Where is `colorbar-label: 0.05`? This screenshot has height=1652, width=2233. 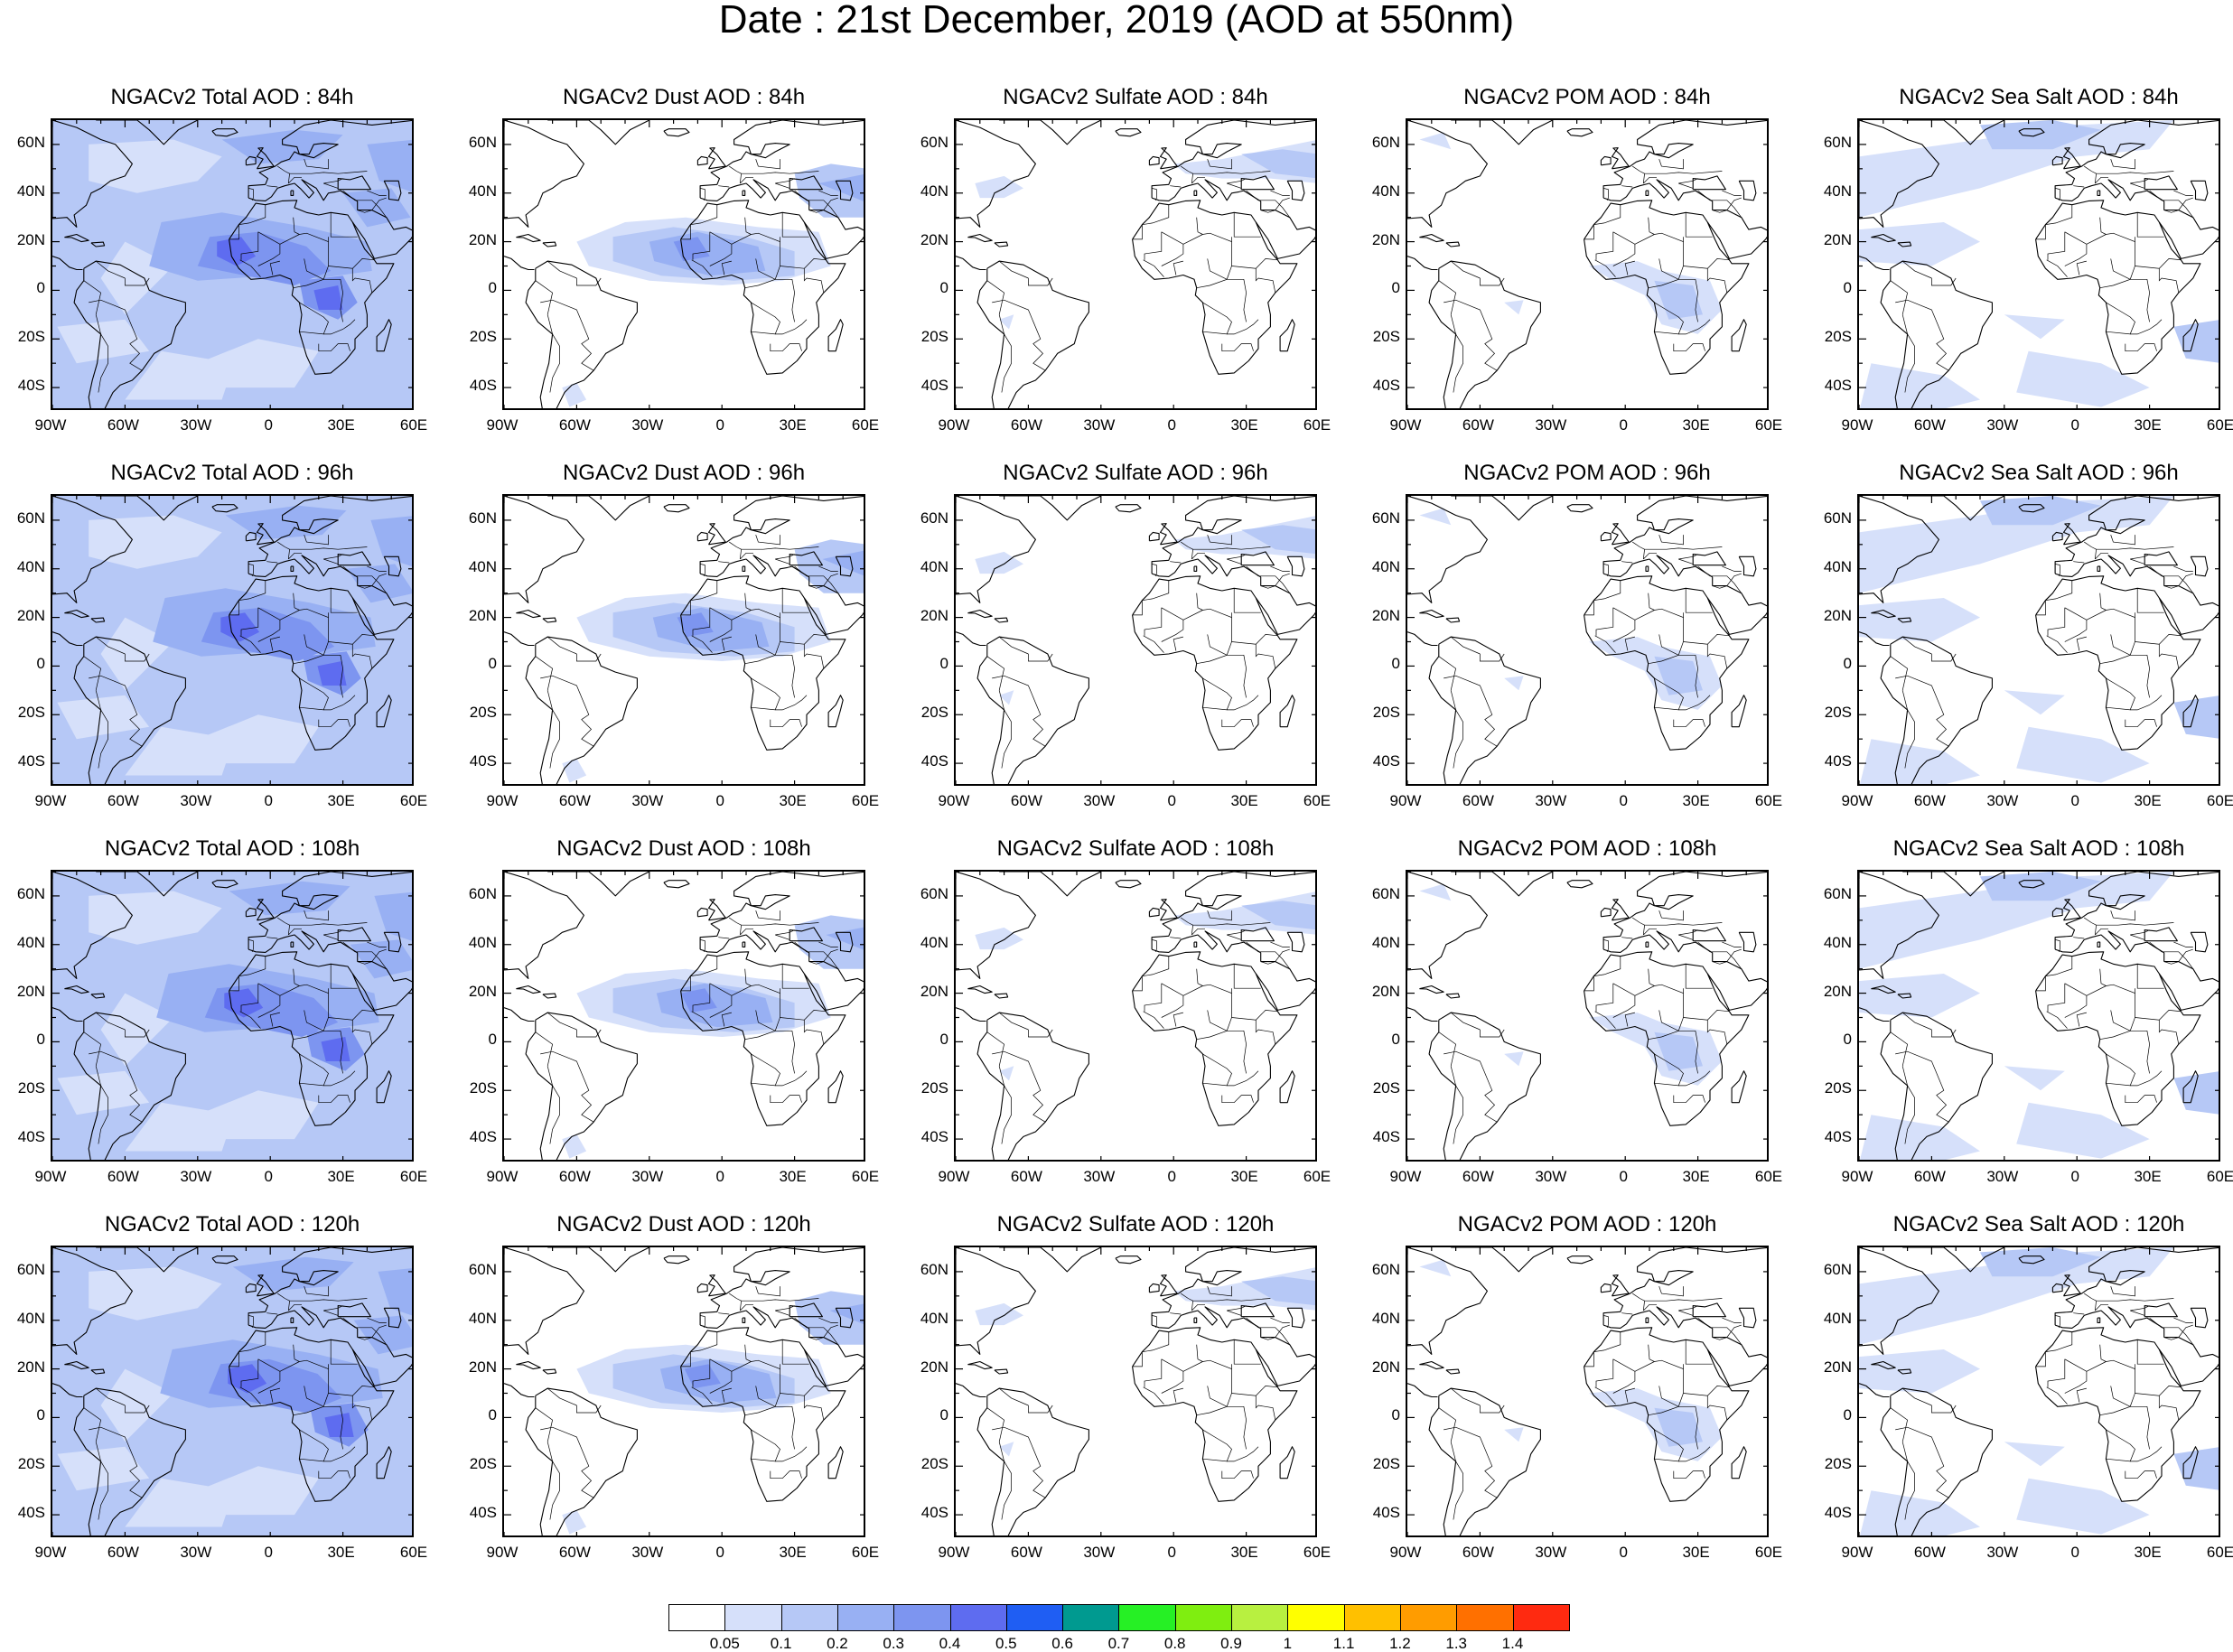
colorbar-label: 0.05 is located at coordinates (724, 1643).